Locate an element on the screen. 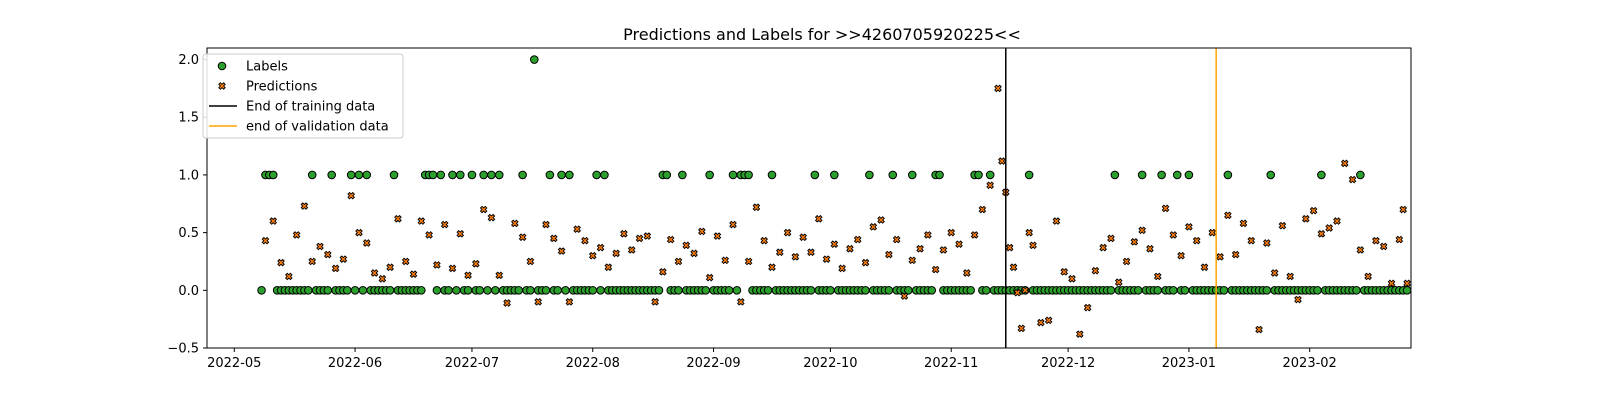  legend-box is located at coordinates (303, 96).